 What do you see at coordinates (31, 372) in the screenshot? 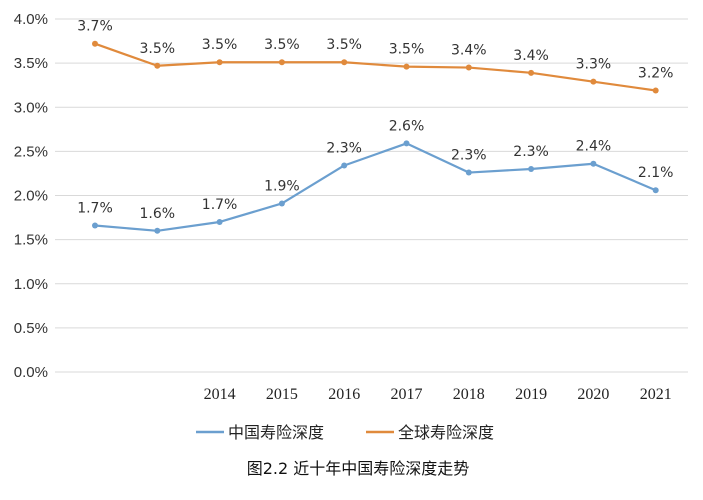
I see `y-tick-label: 0.0%` at bounding box center [31, 372].